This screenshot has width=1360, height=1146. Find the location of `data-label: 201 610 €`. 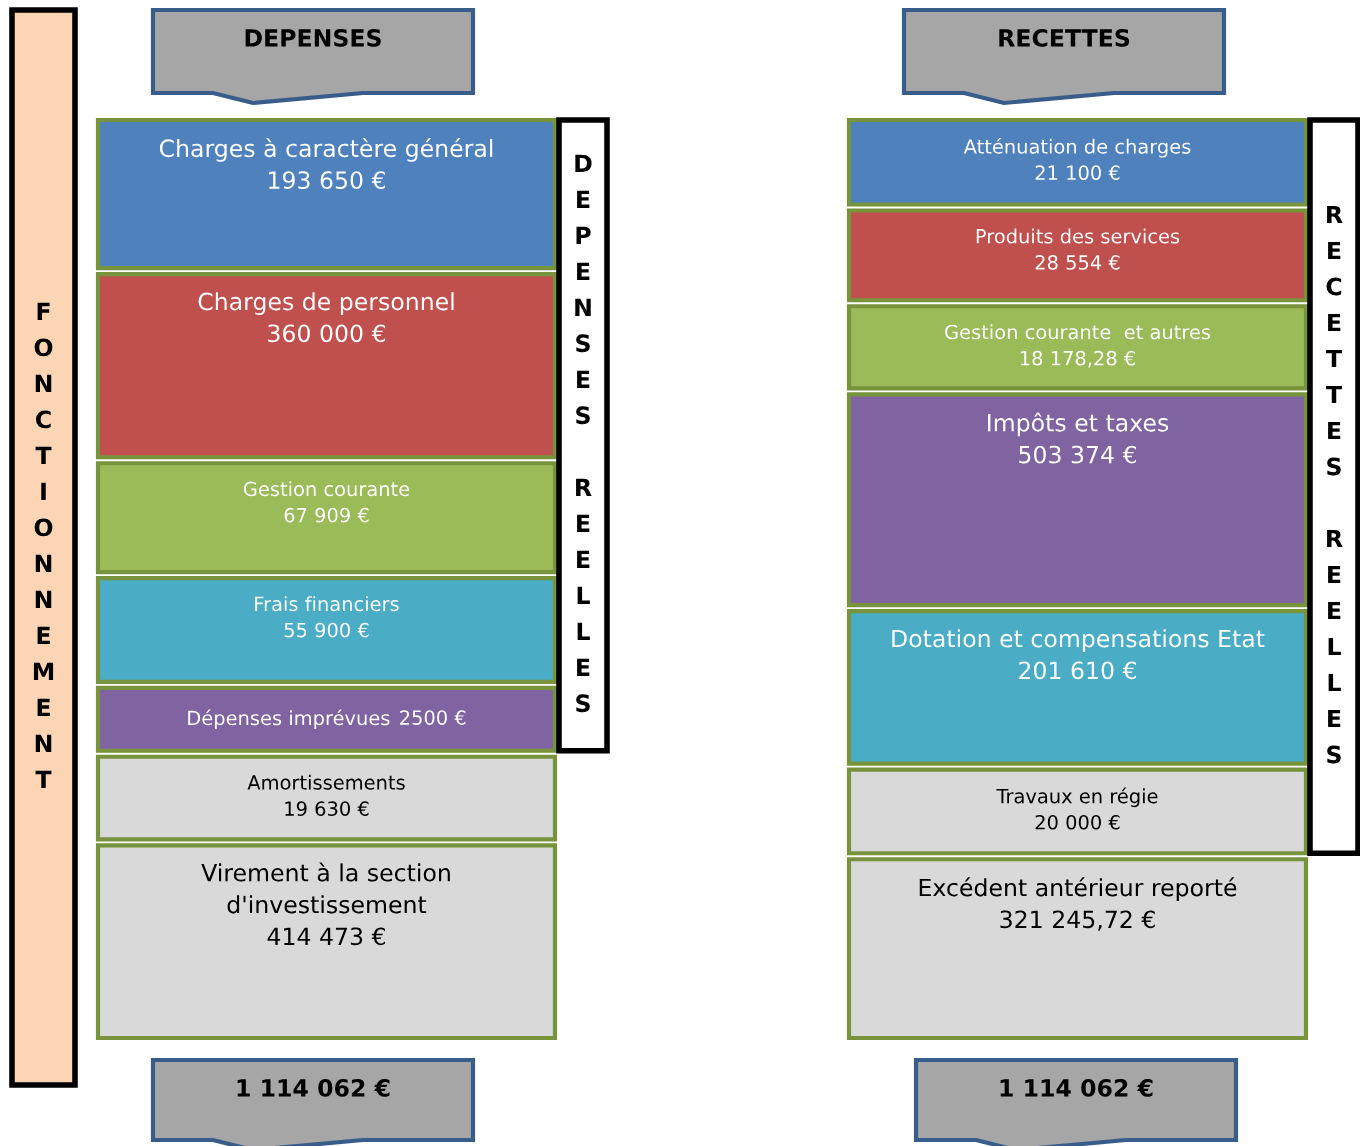

data-label: 201 610 € is located at coordinates (1078, 670).